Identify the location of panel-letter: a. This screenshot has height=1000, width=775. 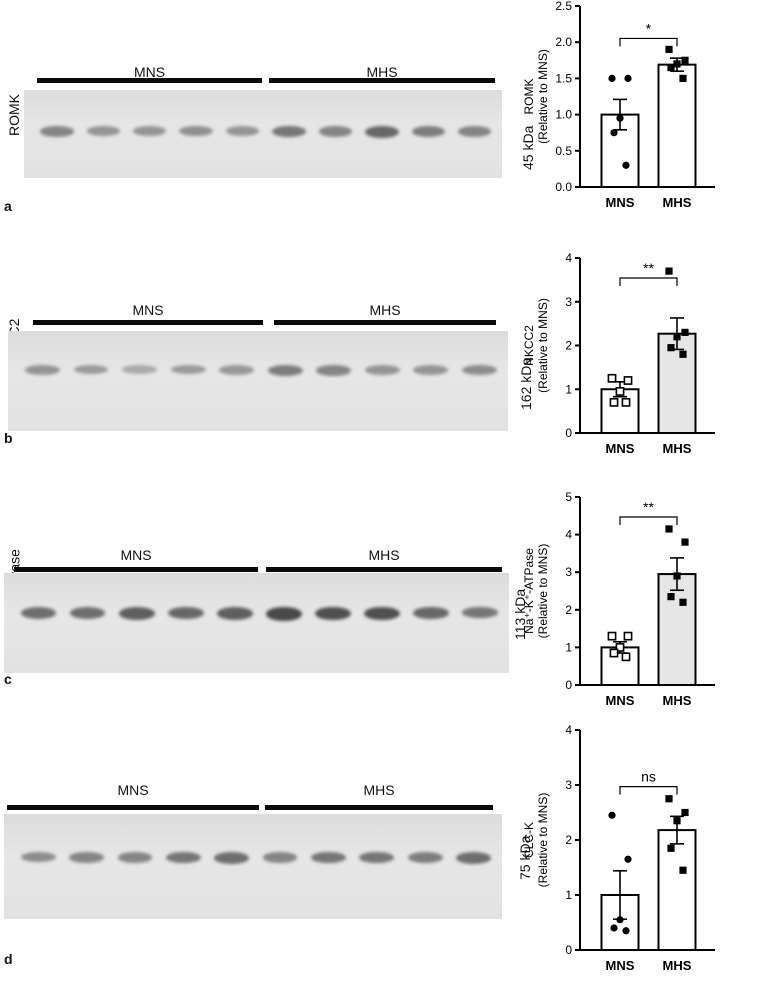
(8, 206).